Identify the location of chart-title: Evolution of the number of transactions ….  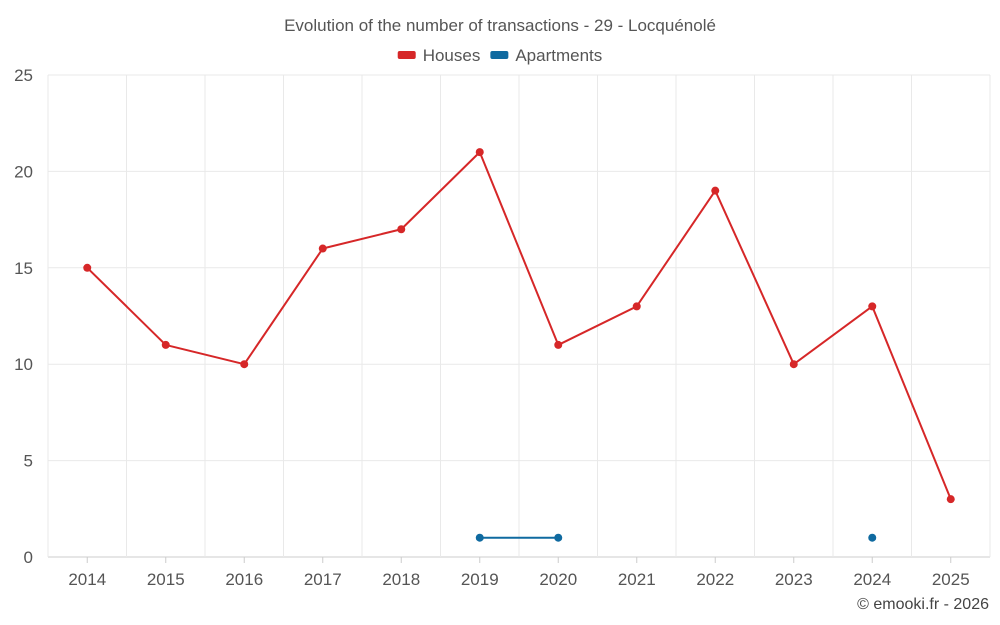
(500, 25).